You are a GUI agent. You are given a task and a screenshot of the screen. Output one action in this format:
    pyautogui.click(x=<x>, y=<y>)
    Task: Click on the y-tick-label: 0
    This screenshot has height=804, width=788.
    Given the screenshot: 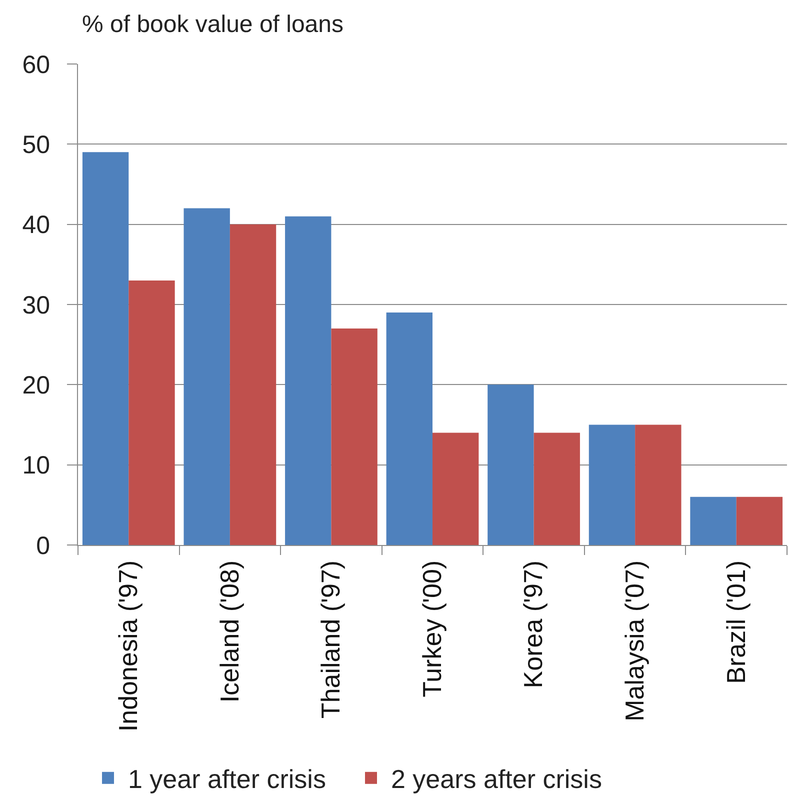 What is the action you would take?
    pyautogui.click(x=43, y=546)
    